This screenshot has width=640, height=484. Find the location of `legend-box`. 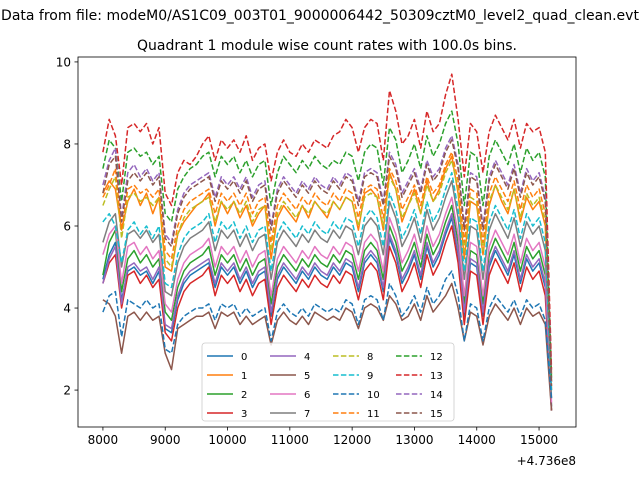

legend-box is located at coordinates (328, 382).